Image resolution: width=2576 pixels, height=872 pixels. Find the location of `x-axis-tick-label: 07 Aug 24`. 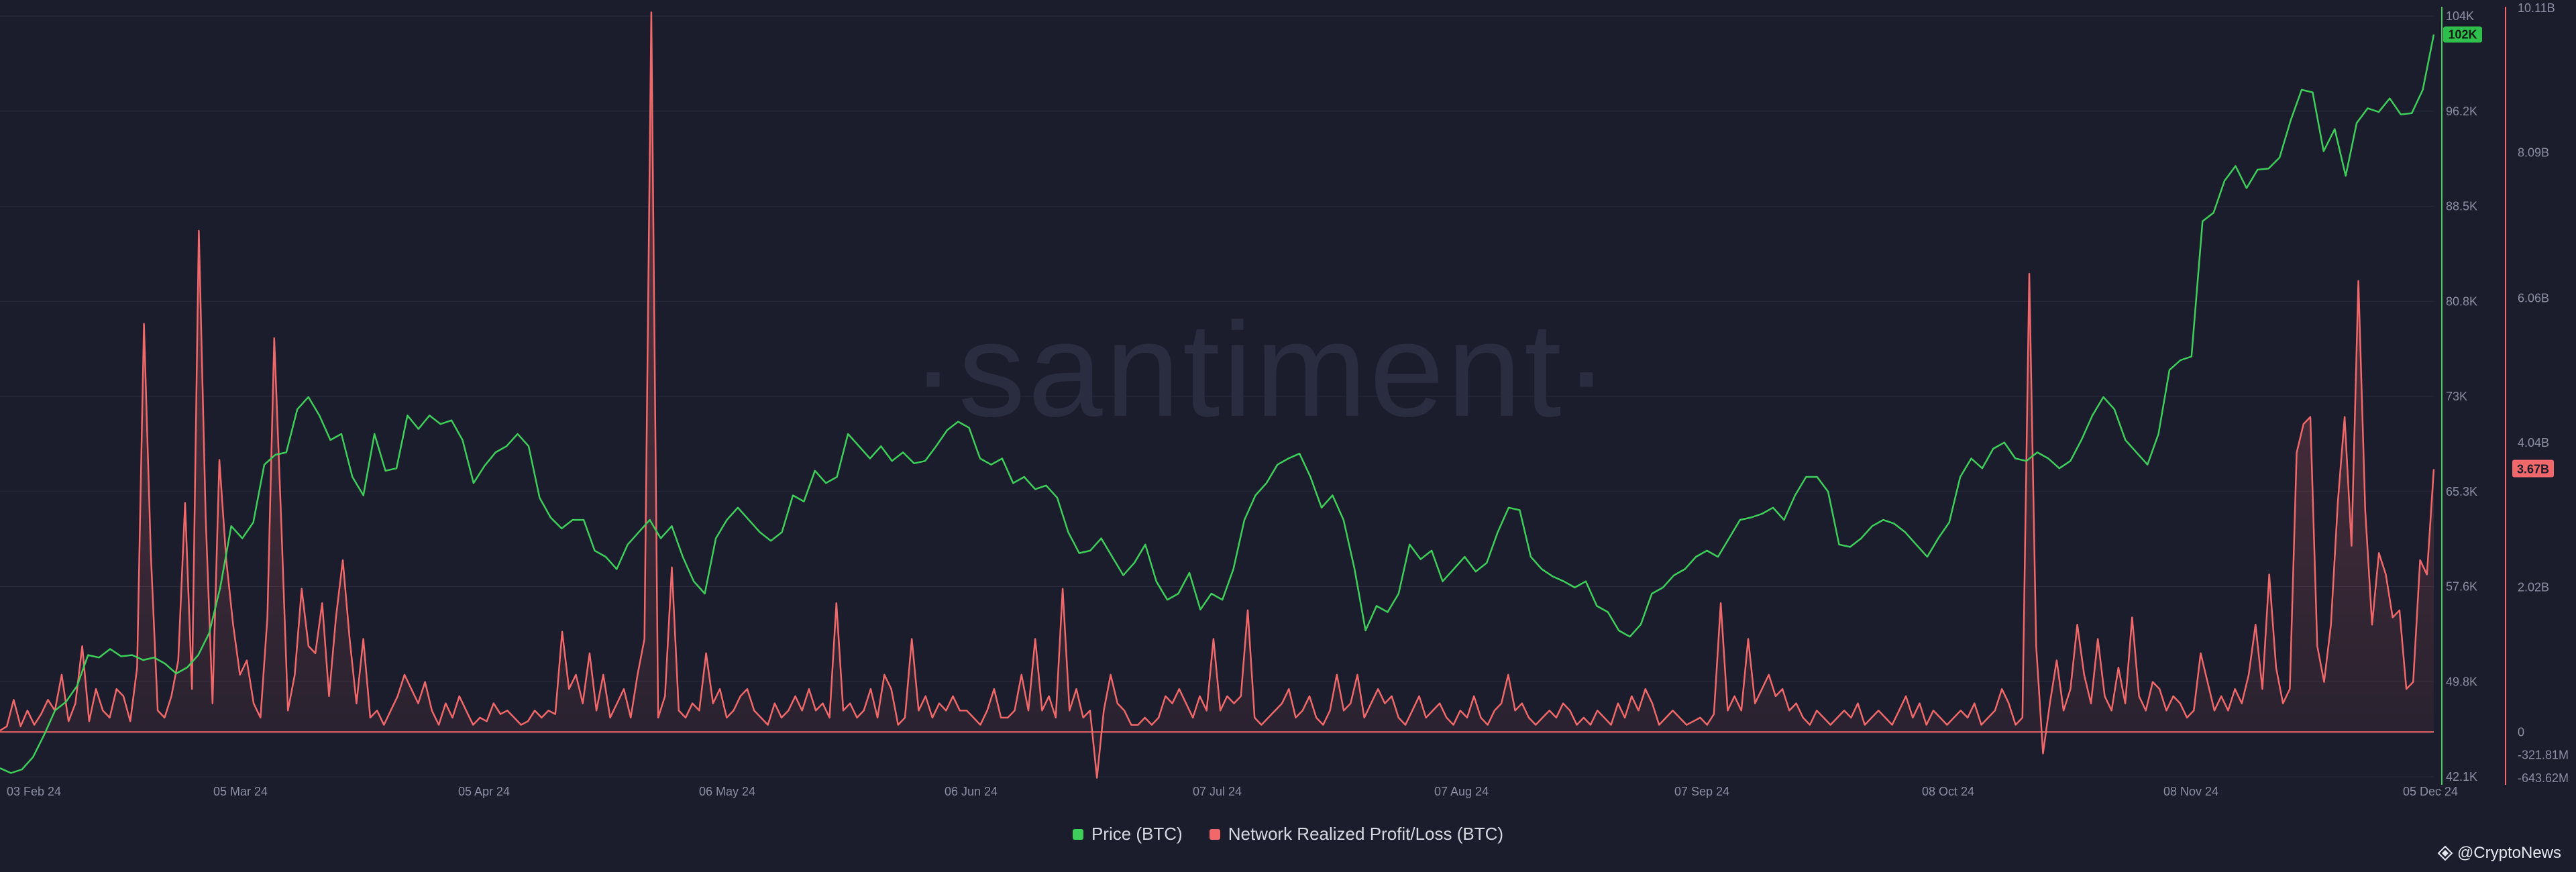

x-axis-tick-label: 07 Aug 24 is located at coordinates (1461, 791).